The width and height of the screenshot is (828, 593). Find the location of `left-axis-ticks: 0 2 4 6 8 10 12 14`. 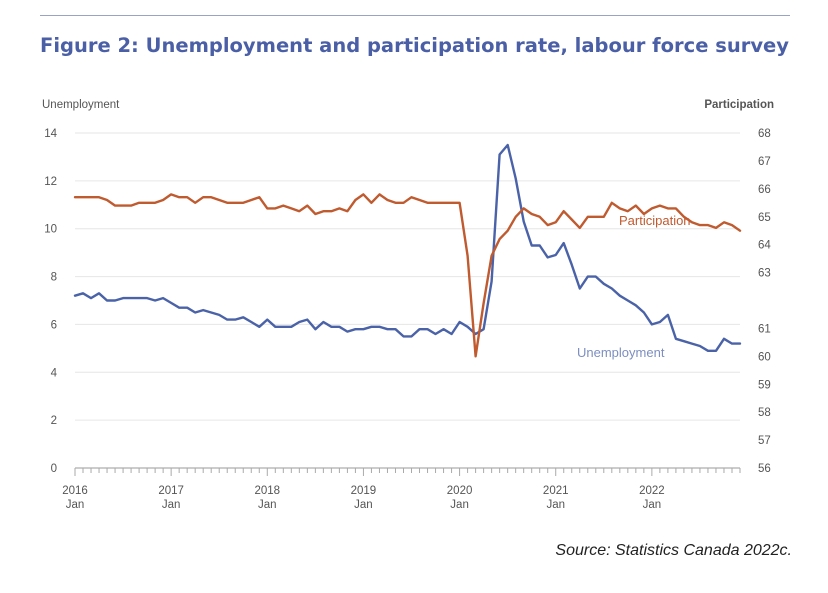

left-axis-ticks: 0 2 4 6 8 10 12 14 is located at coordinates (50, 301).